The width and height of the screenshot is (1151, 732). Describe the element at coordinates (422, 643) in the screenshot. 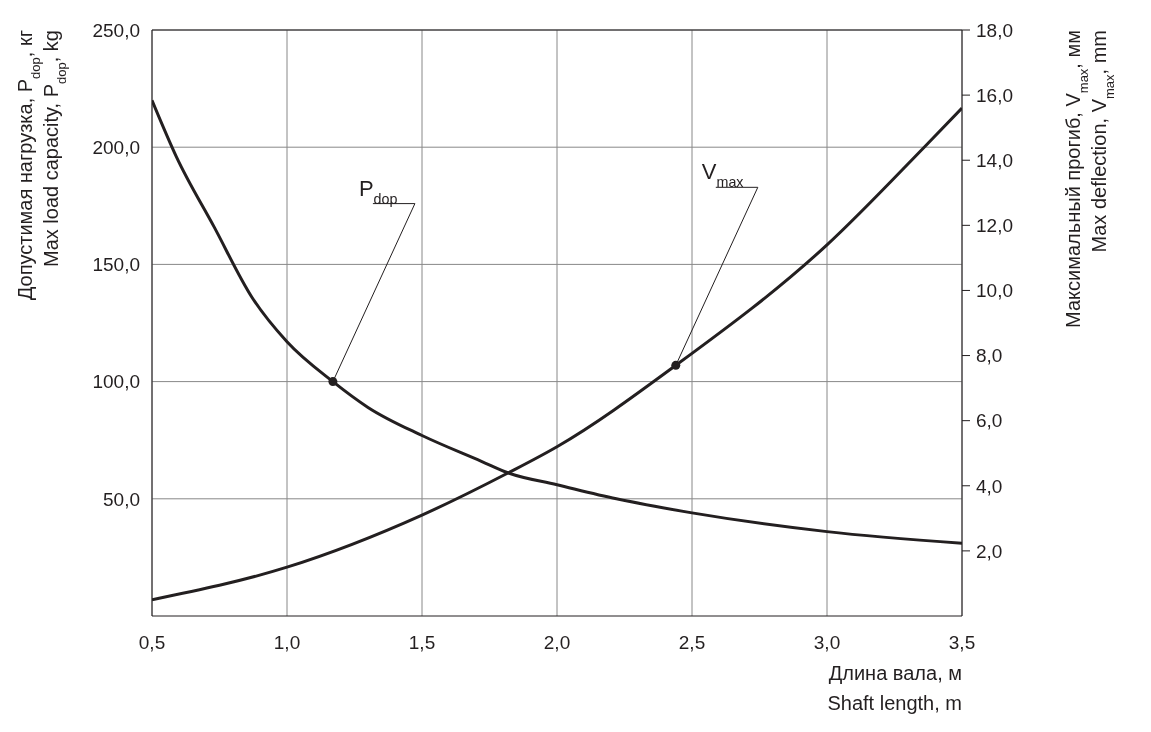

I see `x-tick-label: 1,5` at that location.